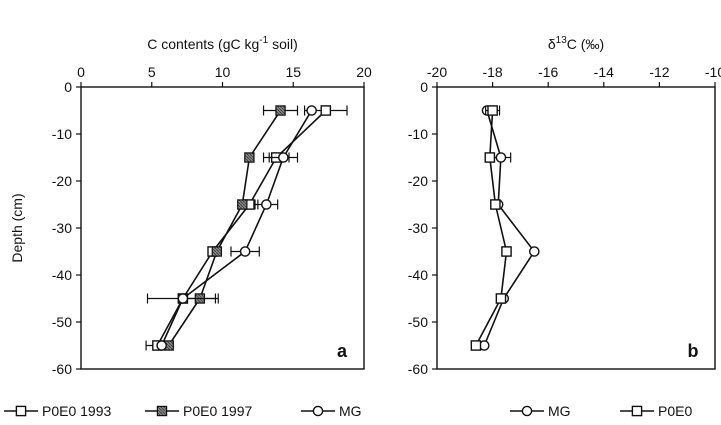 The image size is (721, 425). I want to click on x-tick-label: -12, so click(659, 72).